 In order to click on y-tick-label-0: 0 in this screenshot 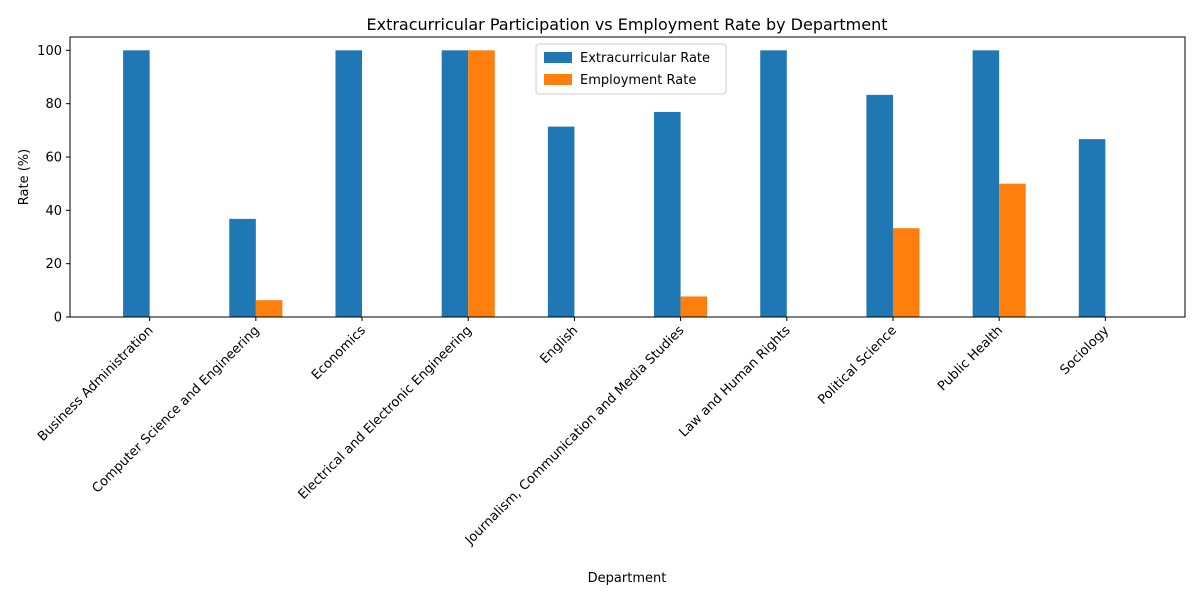, I will do `click(58, 318)`.